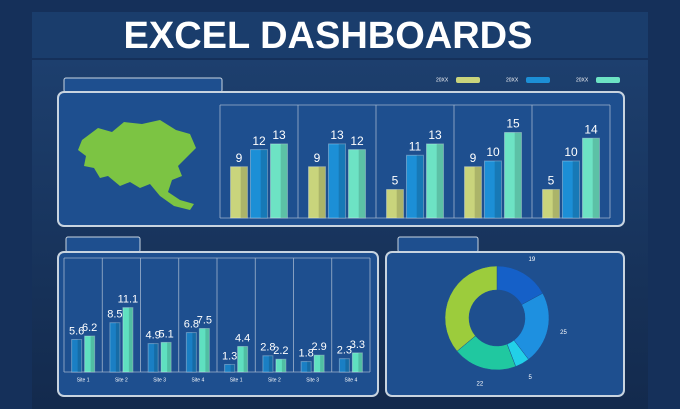 This screenshot has height=409, width=680. What do you see at coordinates (328, 36) in the screenshot?
I see `title: EXCEL DASHBOARDS` at bounding box center [328, 36].